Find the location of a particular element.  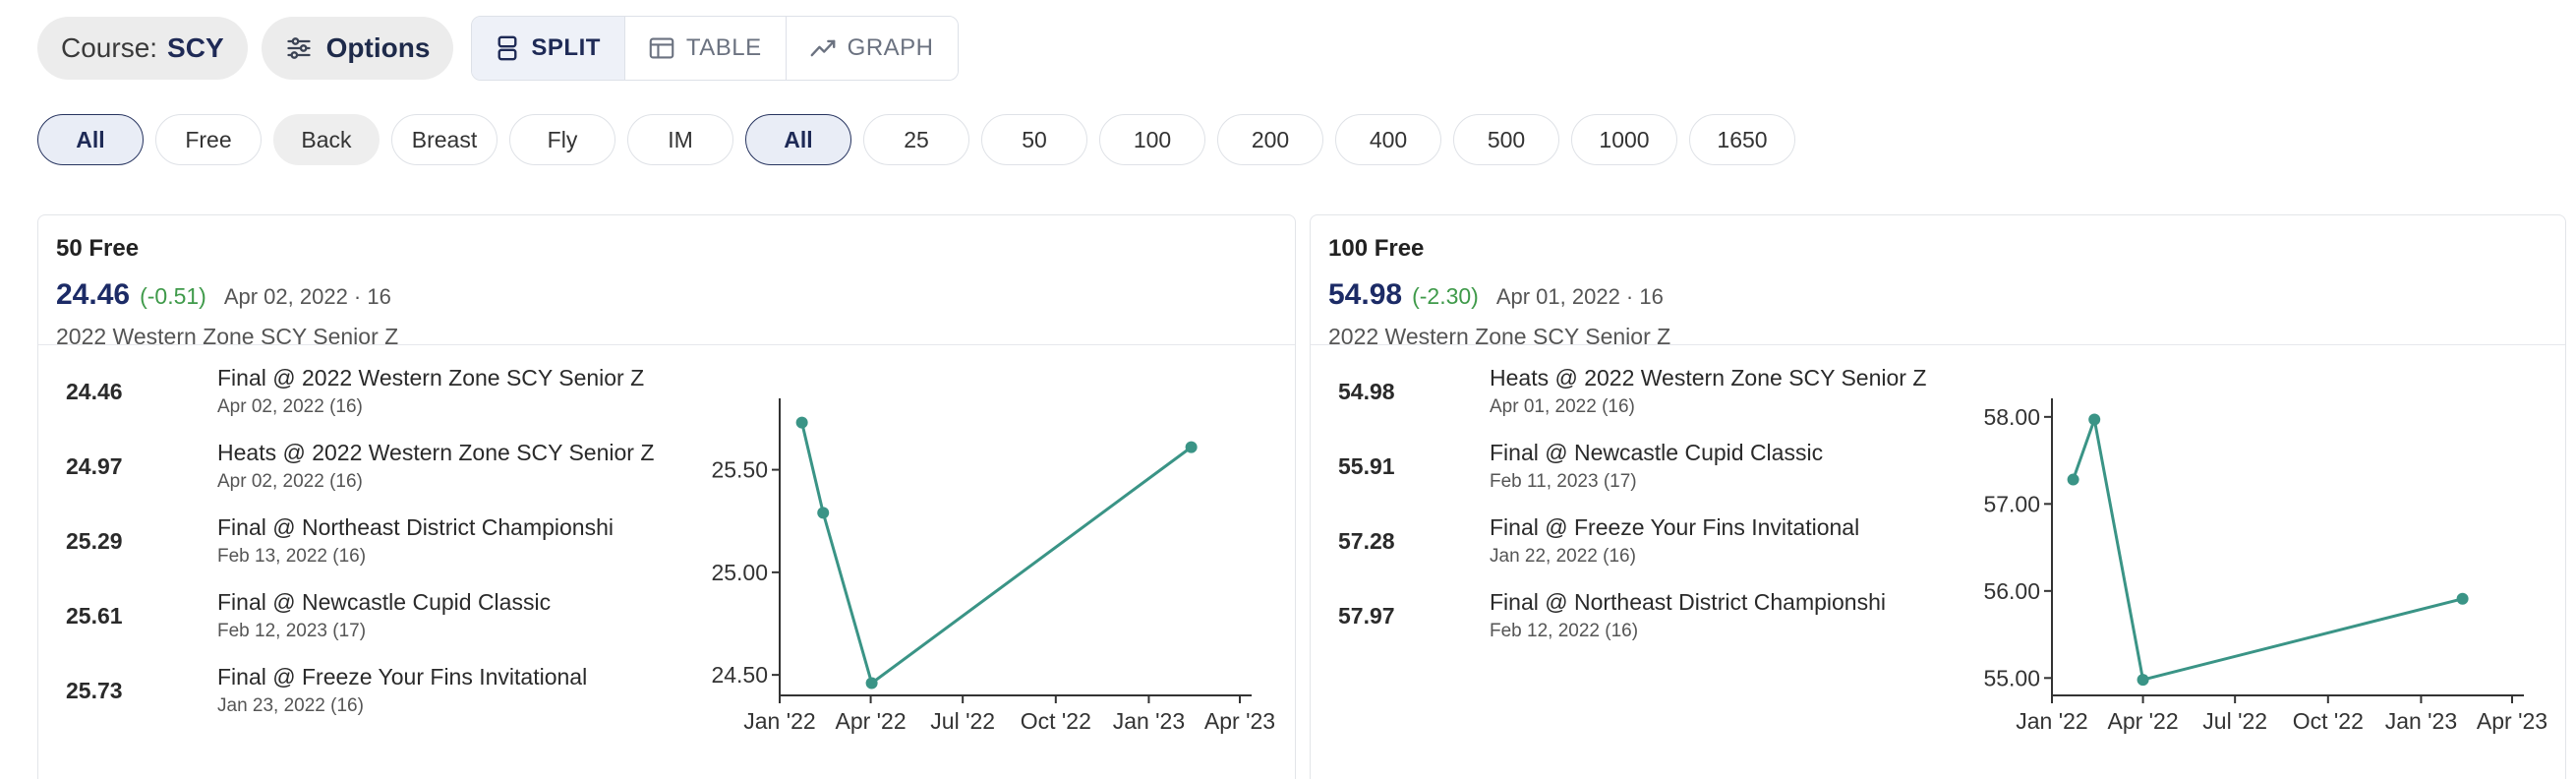

course-selector-button: Course: SCY is located at coordinates (142, 48).